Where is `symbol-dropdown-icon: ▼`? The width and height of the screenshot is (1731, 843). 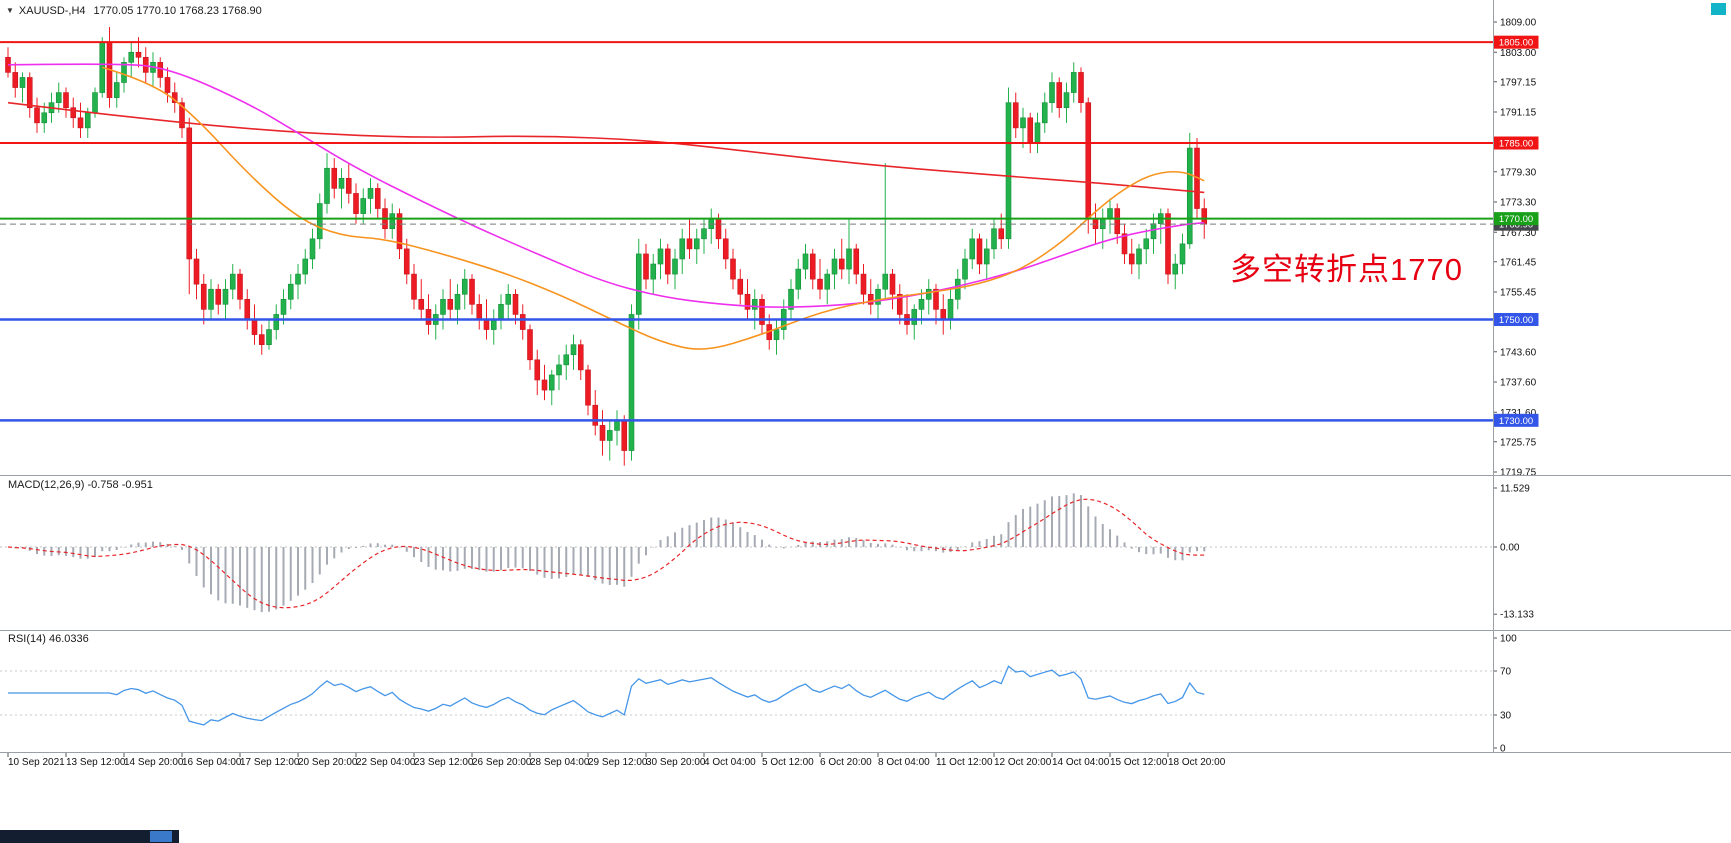 symbol-dropdown-icon: ▼ is located at coordinates (10, 10).